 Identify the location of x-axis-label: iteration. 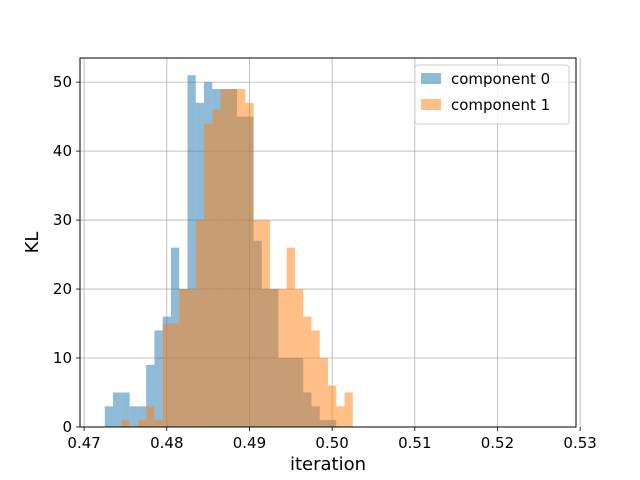
(328, 464).